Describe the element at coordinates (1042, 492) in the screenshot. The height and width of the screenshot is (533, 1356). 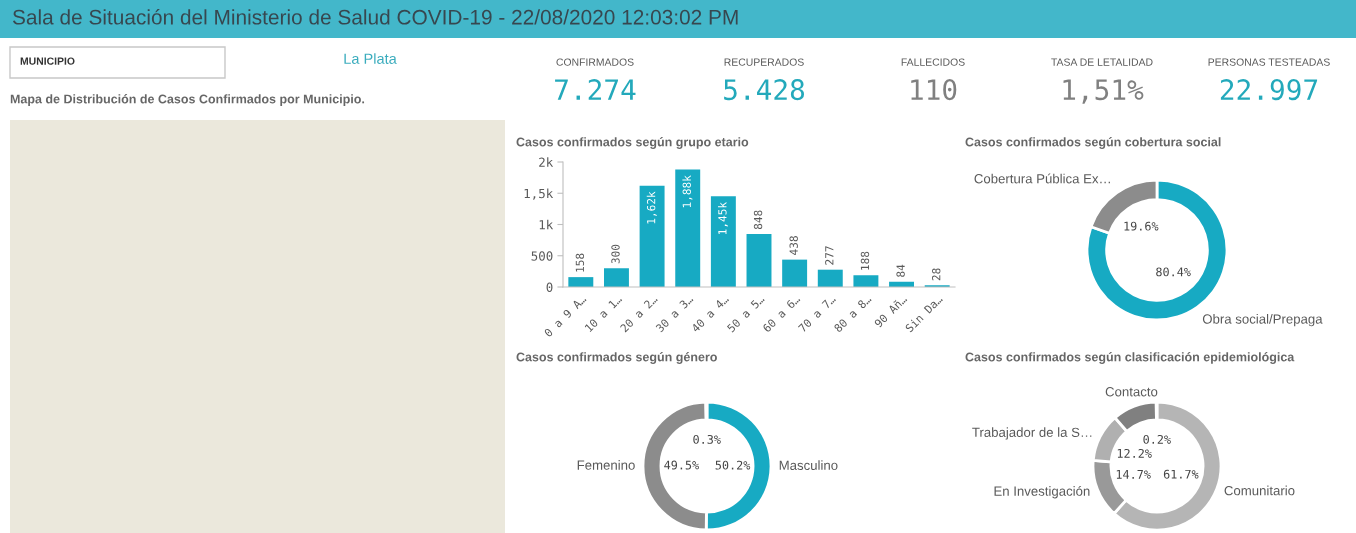
I see `slice-label: En Investigación` at that location.